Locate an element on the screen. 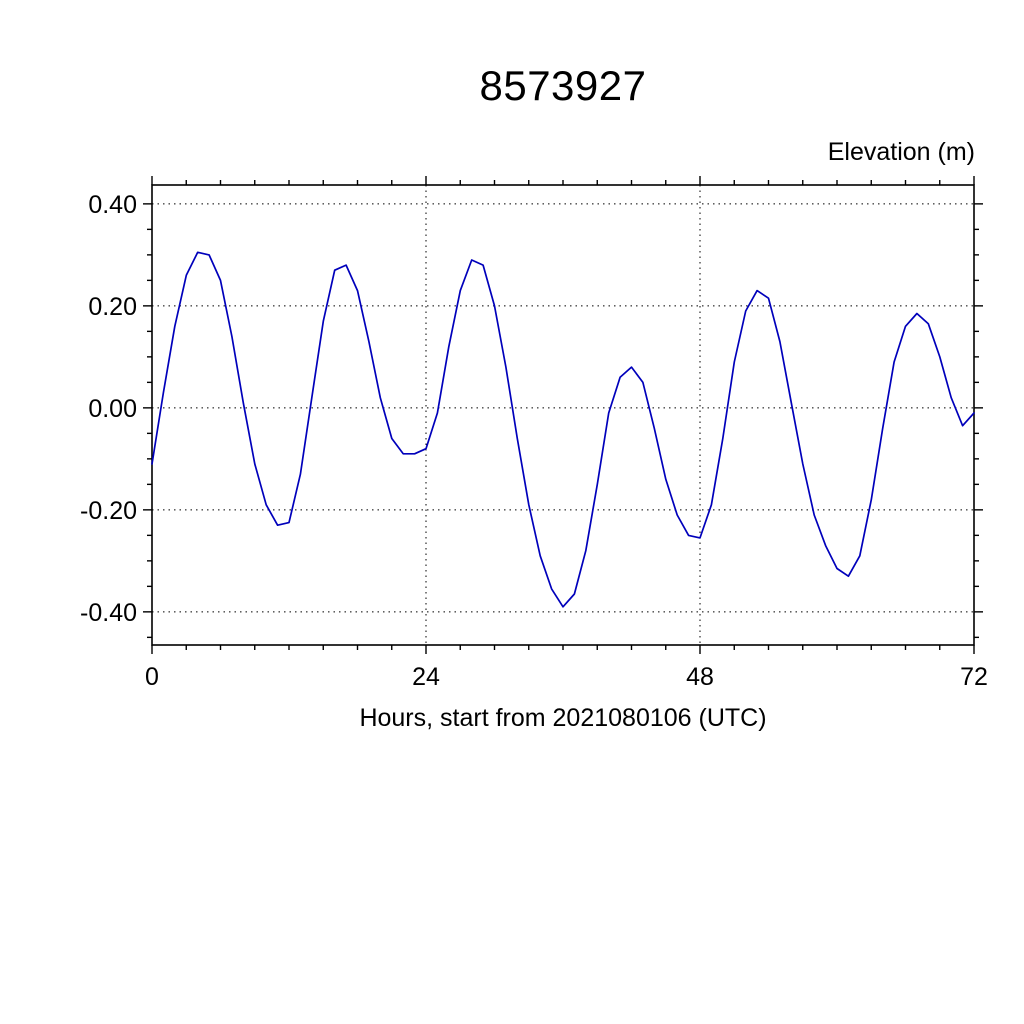 The image size is (1024, 1024). x-tick-label: 0 is located at coordinates (152, 677).